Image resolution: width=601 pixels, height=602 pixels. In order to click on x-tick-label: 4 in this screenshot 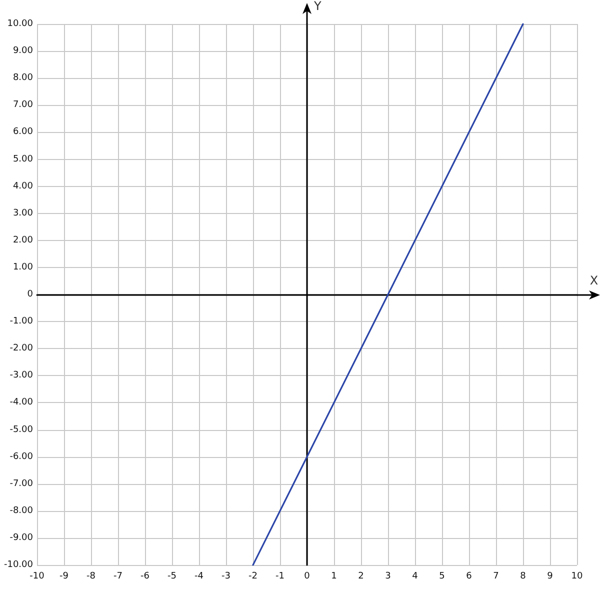, I will do `click(415, 577)`.